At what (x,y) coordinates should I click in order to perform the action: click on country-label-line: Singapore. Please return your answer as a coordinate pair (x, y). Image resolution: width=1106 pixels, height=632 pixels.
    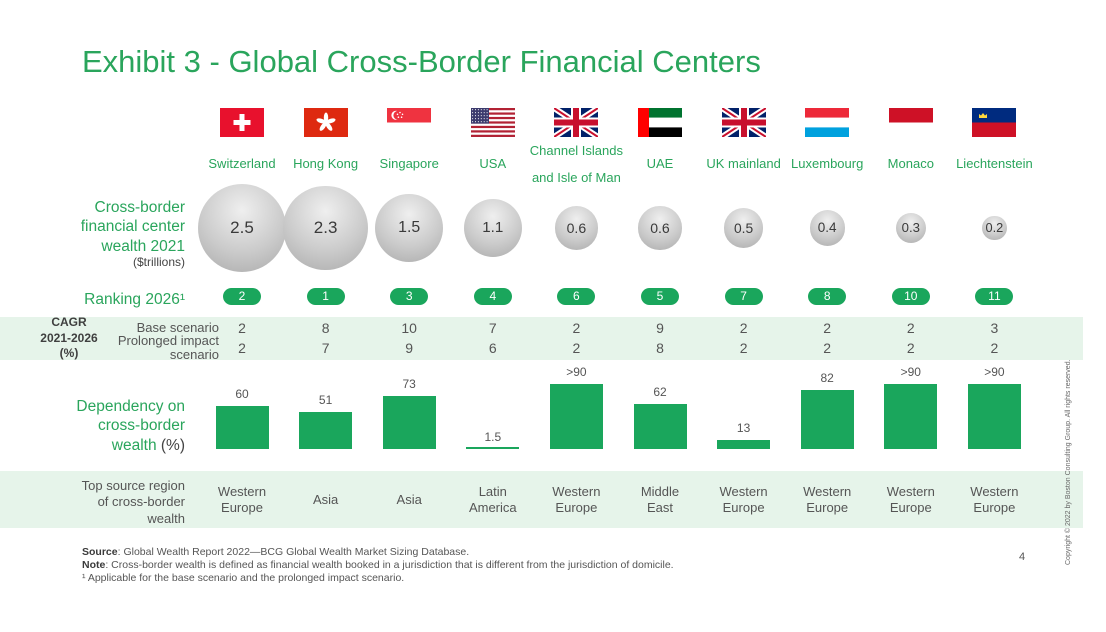
    Looking at the image, I should click on (409, 164).